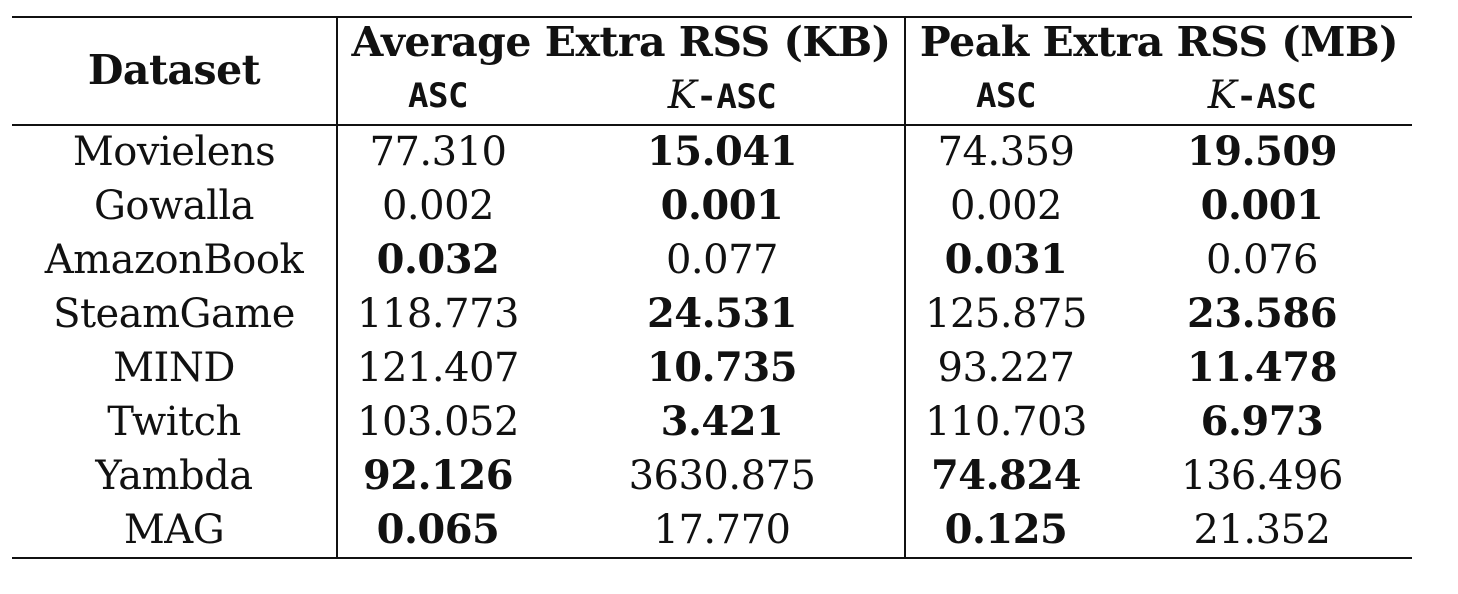 This screenshot has height=594, width=1458. I want to click on value-cell-avg-kasc: 17.770, so click(722, 530).